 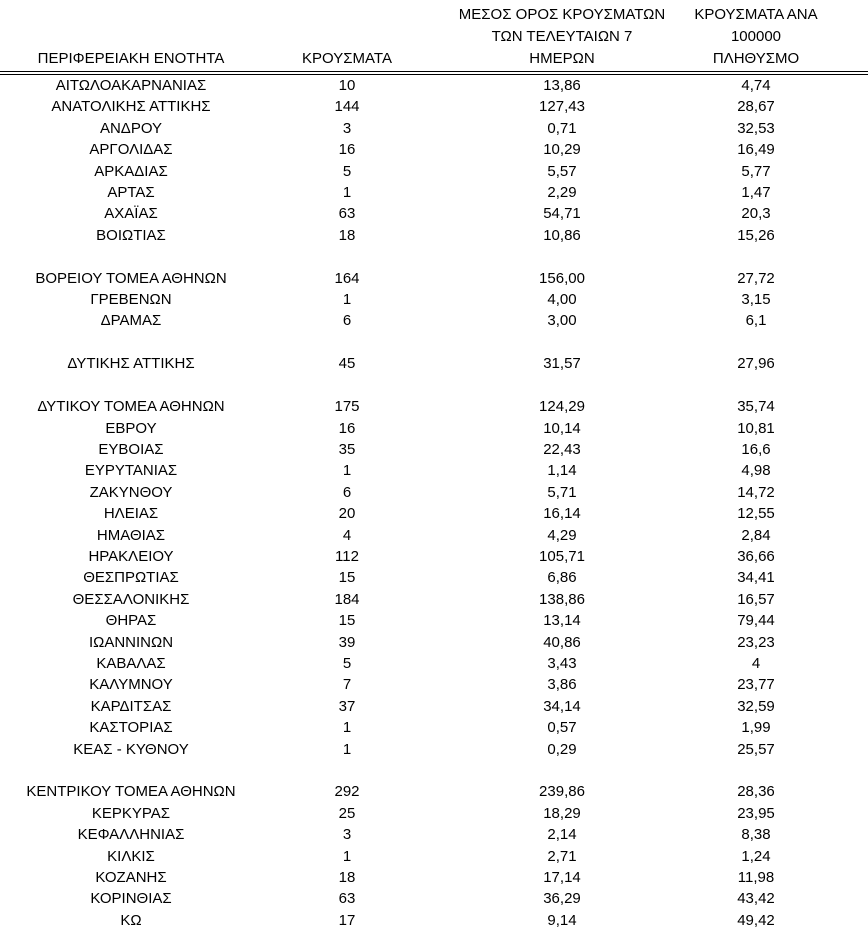 What do you see at coordinates (434, 856) in the screenshot?
I see `table-row: ΚΙΛΚΙΣ 1 2,71 1,24` at bounding box center [434, 856].